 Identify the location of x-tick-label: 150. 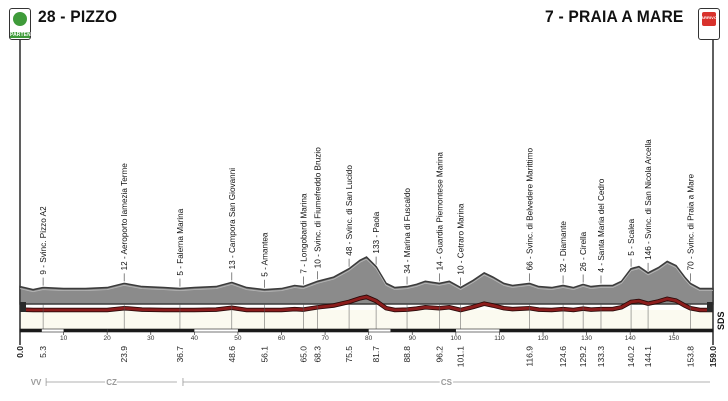
(673, 338).